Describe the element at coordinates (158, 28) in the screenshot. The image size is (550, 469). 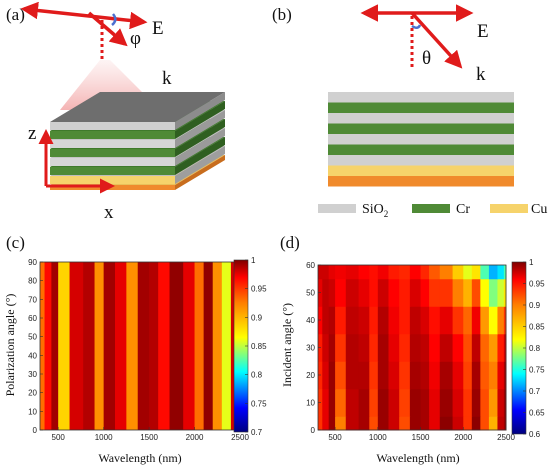
I see `e-label-a: E` at that location.